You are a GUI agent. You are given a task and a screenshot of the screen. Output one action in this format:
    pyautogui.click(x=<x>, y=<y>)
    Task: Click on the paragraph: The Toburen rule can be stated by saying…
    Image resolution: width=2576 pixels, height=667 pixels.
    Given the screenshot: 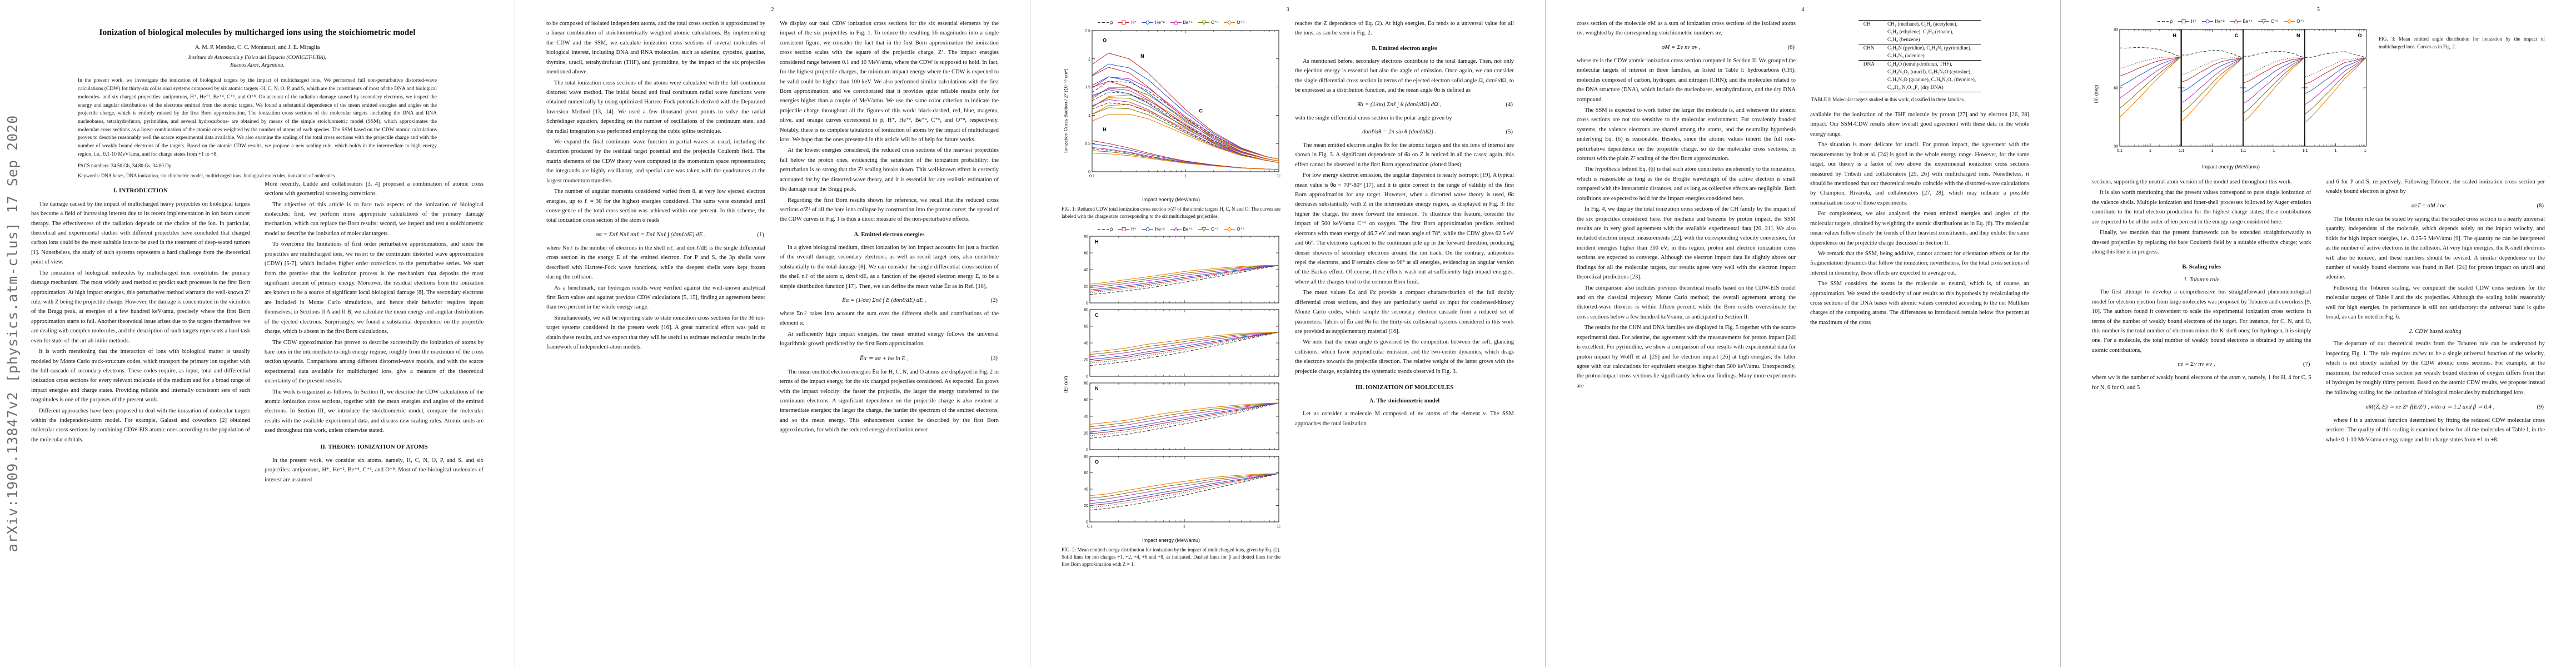 What is the action you would take?
    pyautogui.click(x=2435, y=248)
    